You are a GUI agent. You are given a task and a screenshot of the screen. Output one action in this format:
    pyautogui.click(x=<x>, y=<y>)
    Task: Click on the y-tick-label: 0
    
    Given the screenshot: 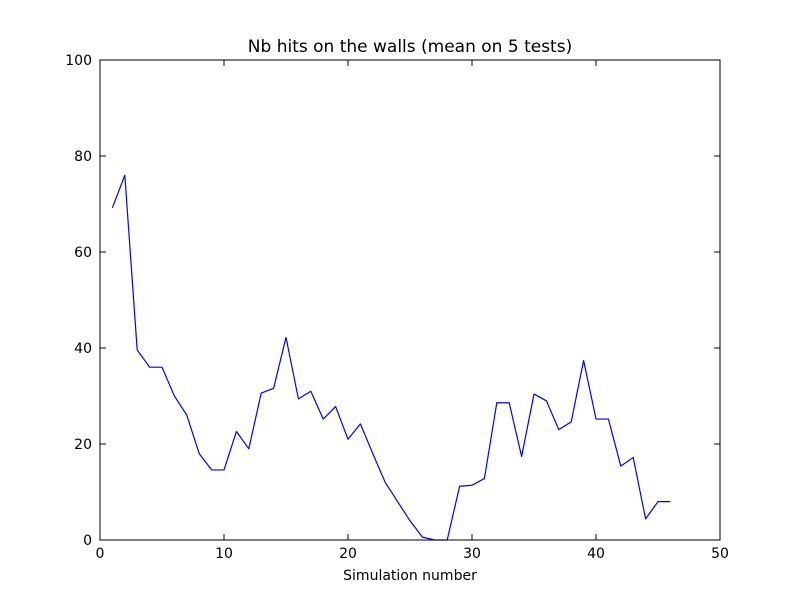 What is the action you would take?
    pyautogui.click(x=87, y=541)
    